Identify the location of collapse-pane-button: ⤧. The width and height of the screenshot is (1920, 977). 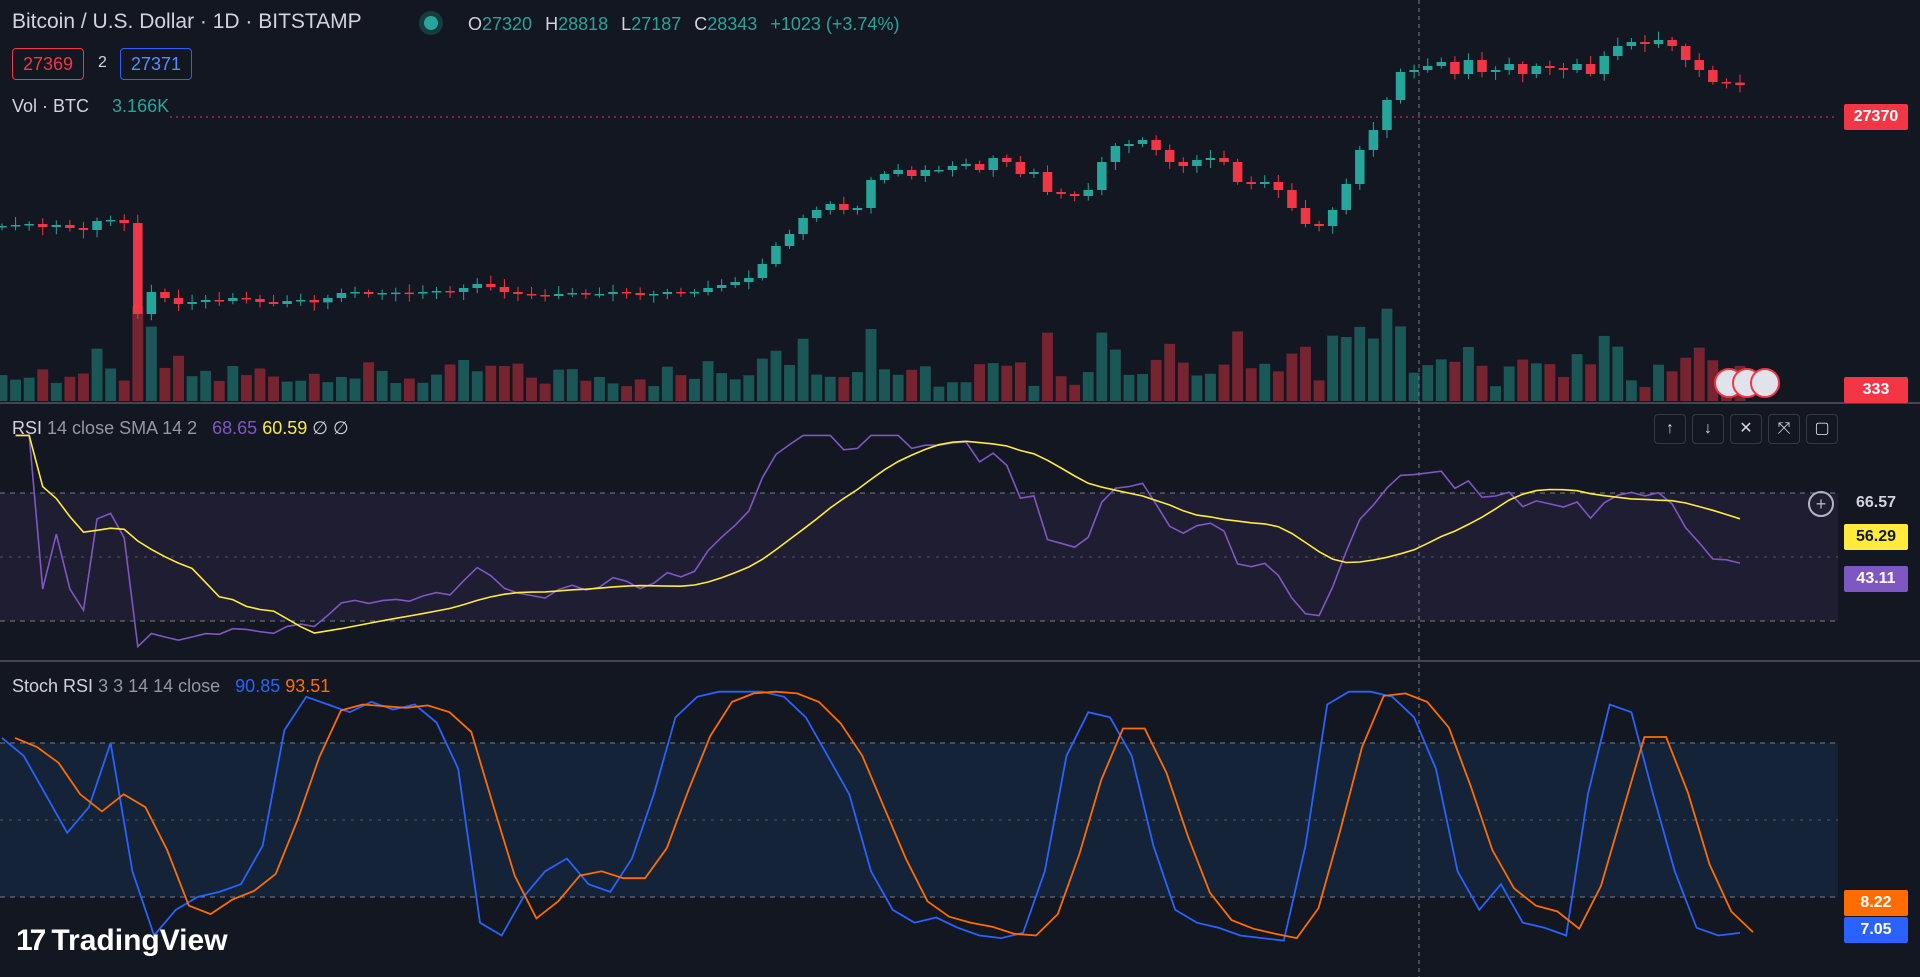
(1784, 429).